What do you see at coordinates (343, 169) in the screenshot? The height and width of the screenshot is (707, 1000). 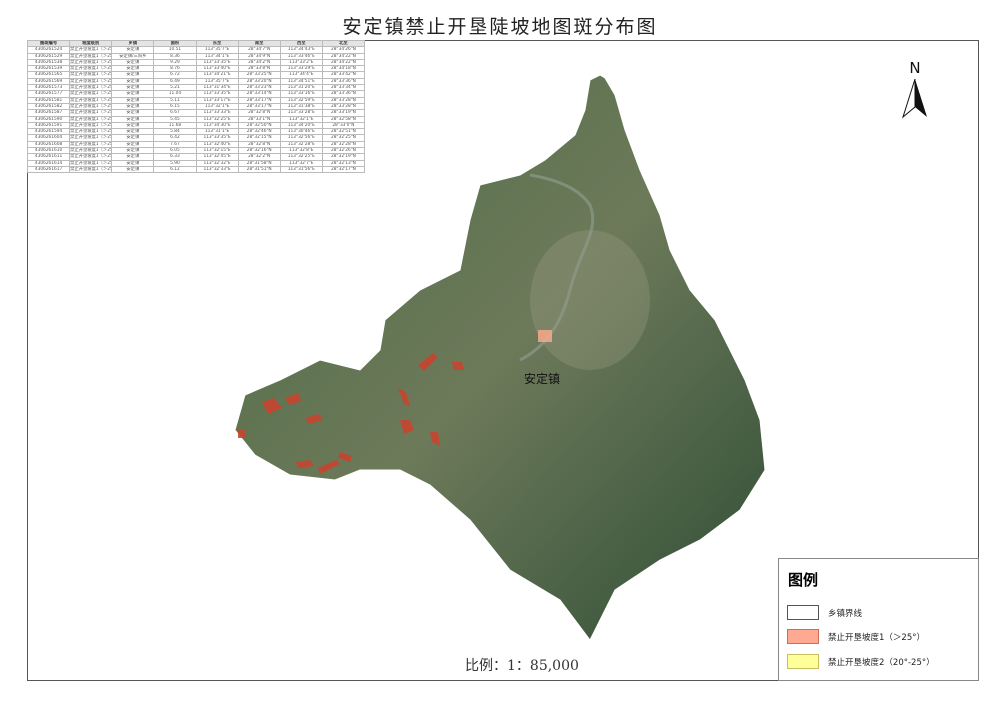 I see `table-cell: 28°32'17"N` at bounding box center [343, 169].